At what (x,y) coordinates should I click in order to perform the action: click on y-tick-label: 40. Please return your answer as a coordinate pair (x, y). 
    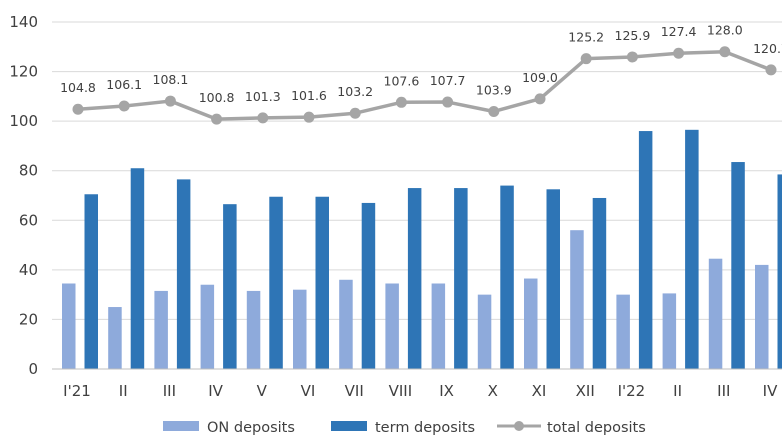
    Looking at the image, I should click on (28, 270).